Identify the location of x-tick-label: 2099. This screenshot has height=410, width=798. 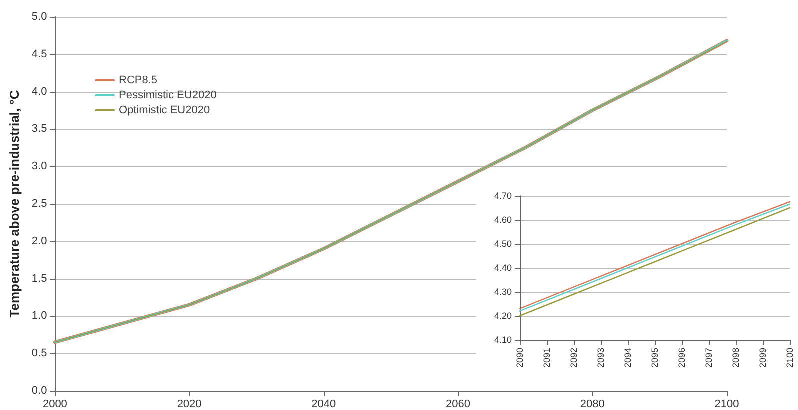
(763, 358).